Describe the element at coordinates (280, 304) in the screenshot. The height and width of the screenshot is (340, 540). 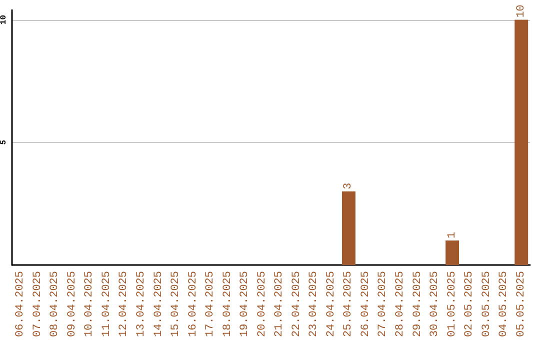
I see `x-tick-label: 21.04.2025` at that location.